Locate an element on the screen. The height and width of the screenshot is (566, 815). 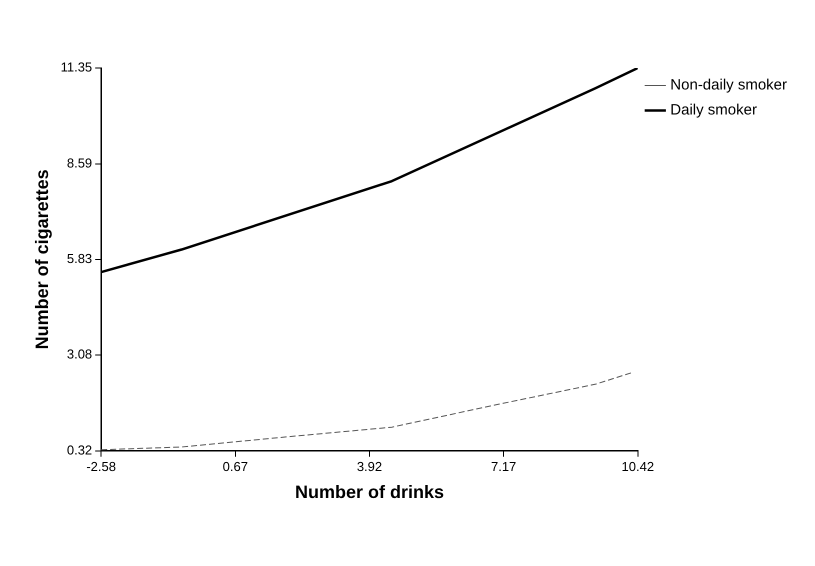
x-tick-label: -2.58 is located at coordinates (101, 466).